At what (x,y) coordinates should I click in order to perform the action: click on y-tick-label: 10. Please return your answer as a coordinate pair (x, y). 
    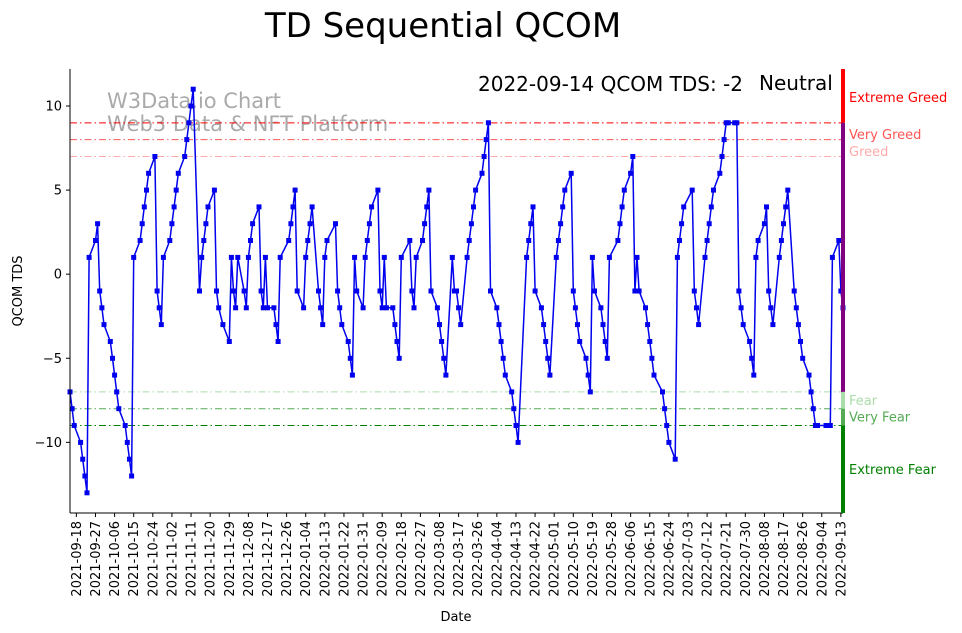
    Looking at the image, I should click on (53, 107).